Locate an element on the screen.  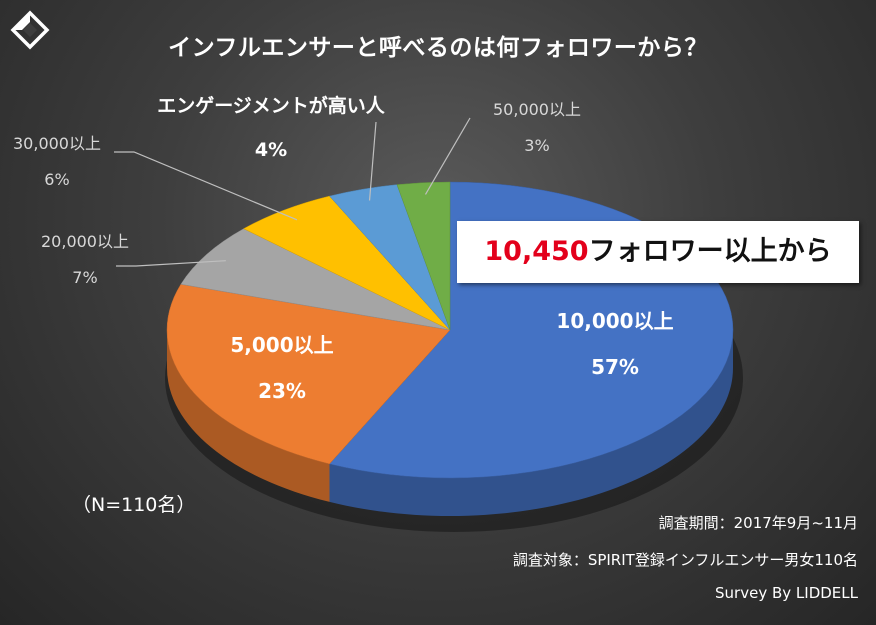
sample-size: （N=110名） is located at coordinates (134, 505).